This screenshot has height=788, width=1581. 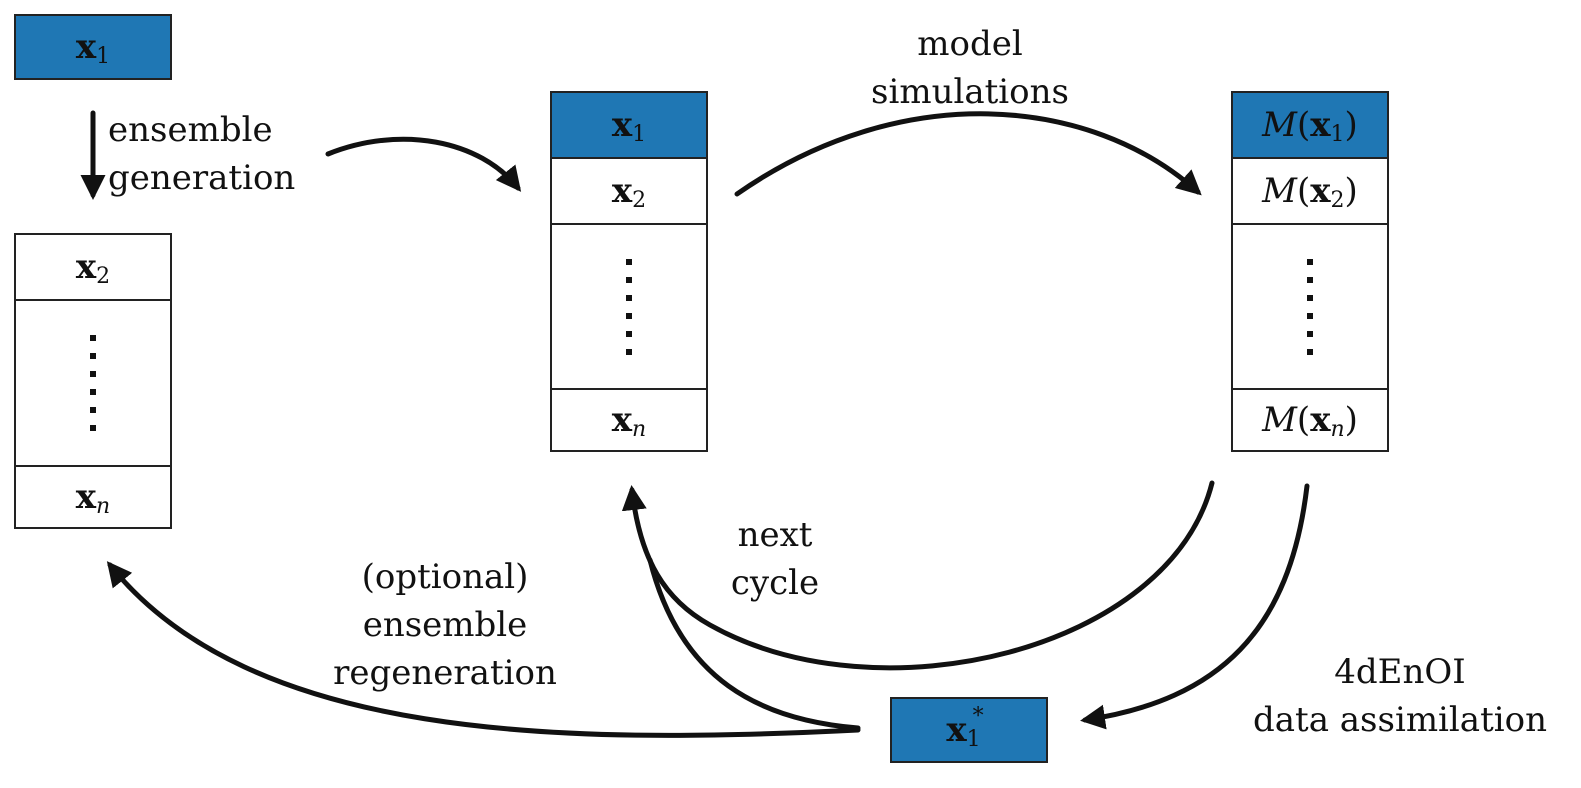 I want to click on ensemble-generation-label: ensemble generation, so click(x=202, y=154).